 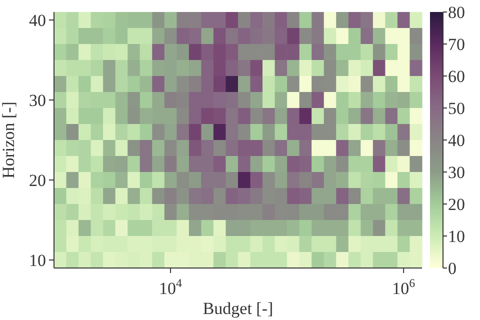 I want to click on color-bar-label: 40, so click(x=456, y=140).